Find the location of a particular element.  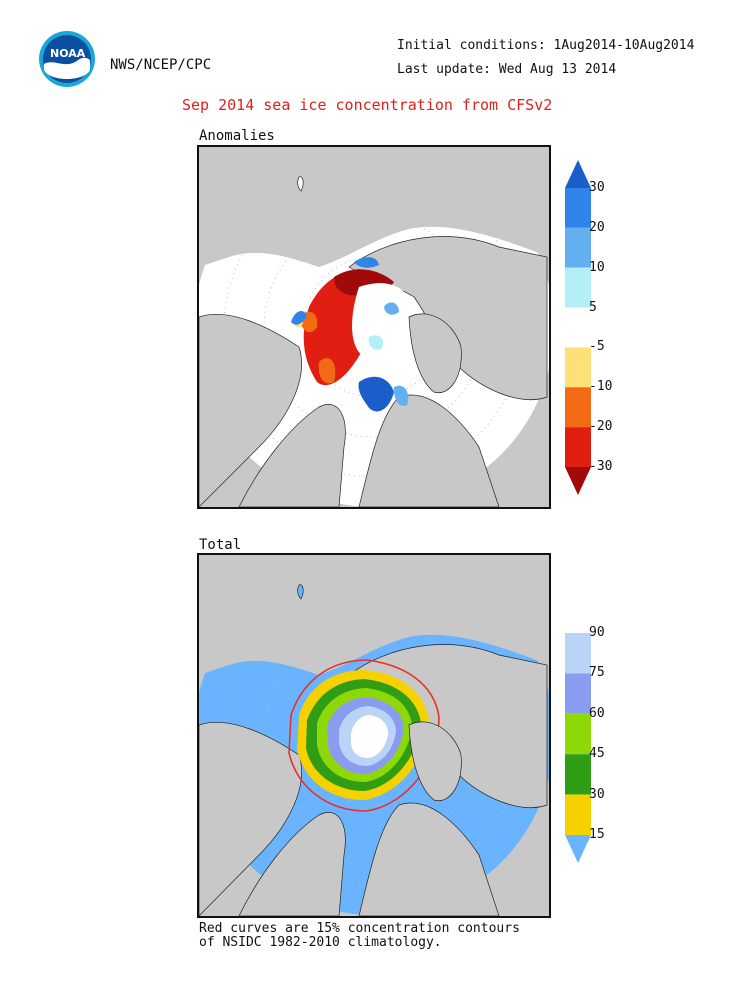

total-colorbar is located at coordinates (578, 736).